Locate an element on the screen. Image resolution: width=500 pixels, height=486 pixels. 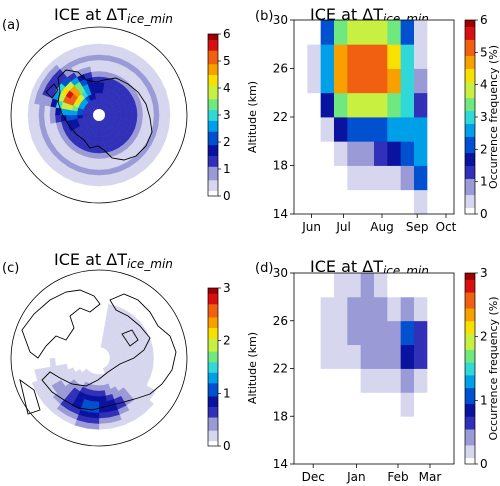
x-tick-label: Jun is located at coordinates (311, 227).